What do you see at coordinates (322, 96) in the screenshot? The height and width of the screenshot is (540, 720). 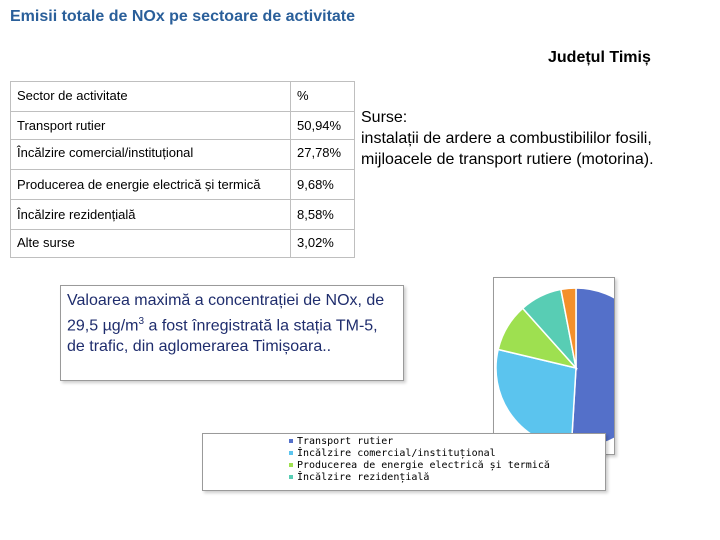 I see `header-percent: %` at bounding box center [322, 96].